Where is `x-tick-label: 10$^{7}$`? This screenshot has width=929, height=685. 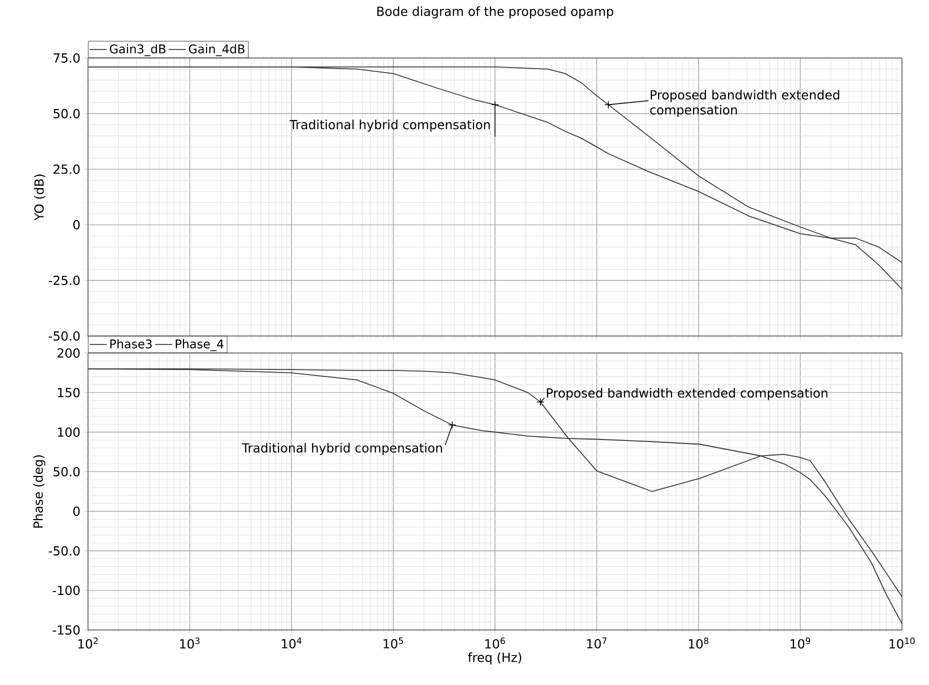
x-tick-label: 10$^{7}$ is located at coordinates (596, 643).